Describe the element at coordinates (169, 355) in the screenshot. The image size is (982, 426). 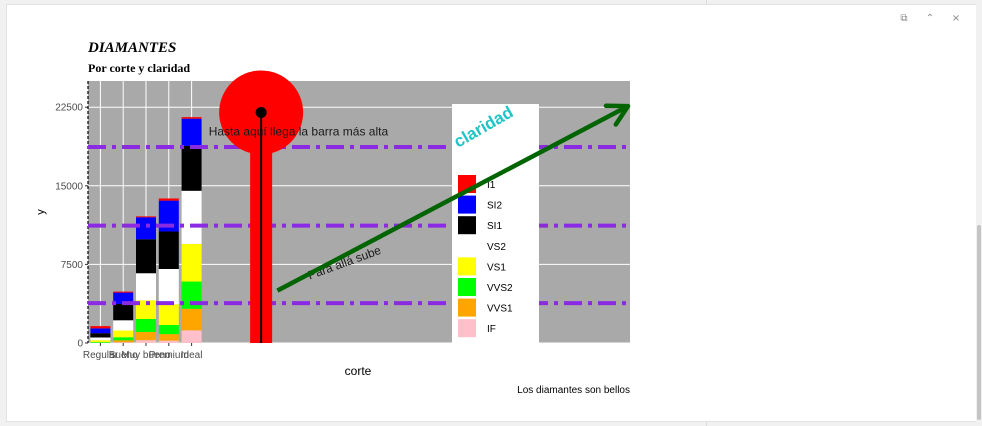
I see `x-tick-label: Premium` at that location.